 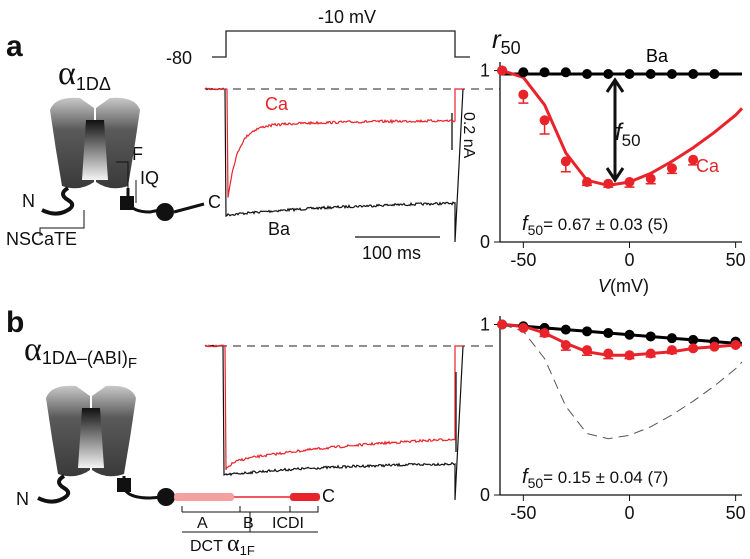 What do you see at coordinates (485, 71) in the screenshot?
I see `y-tick-label: 1` at bounding box center [485, 71].